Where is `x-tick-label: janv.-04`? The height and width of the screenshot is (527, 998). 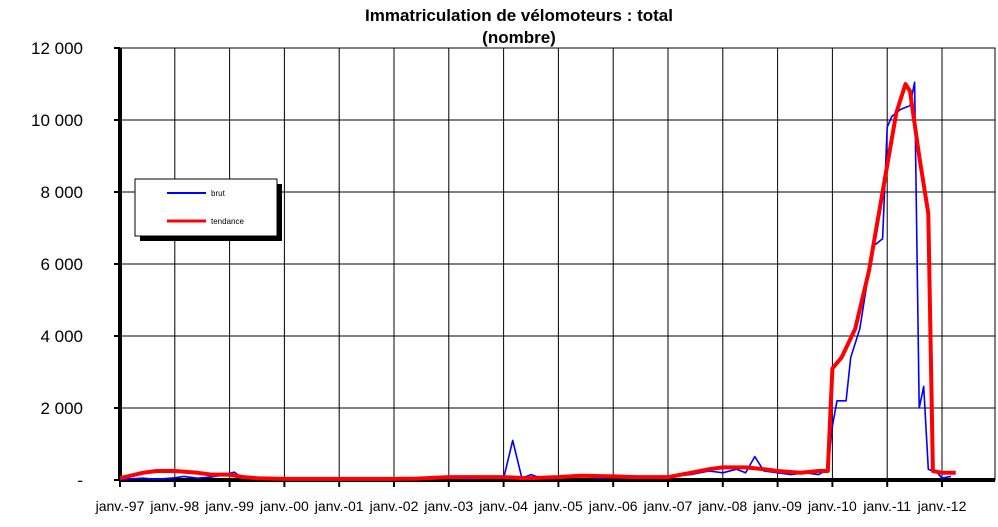
x-tick-label: janv.-04 is located at coordinates (503, 506).